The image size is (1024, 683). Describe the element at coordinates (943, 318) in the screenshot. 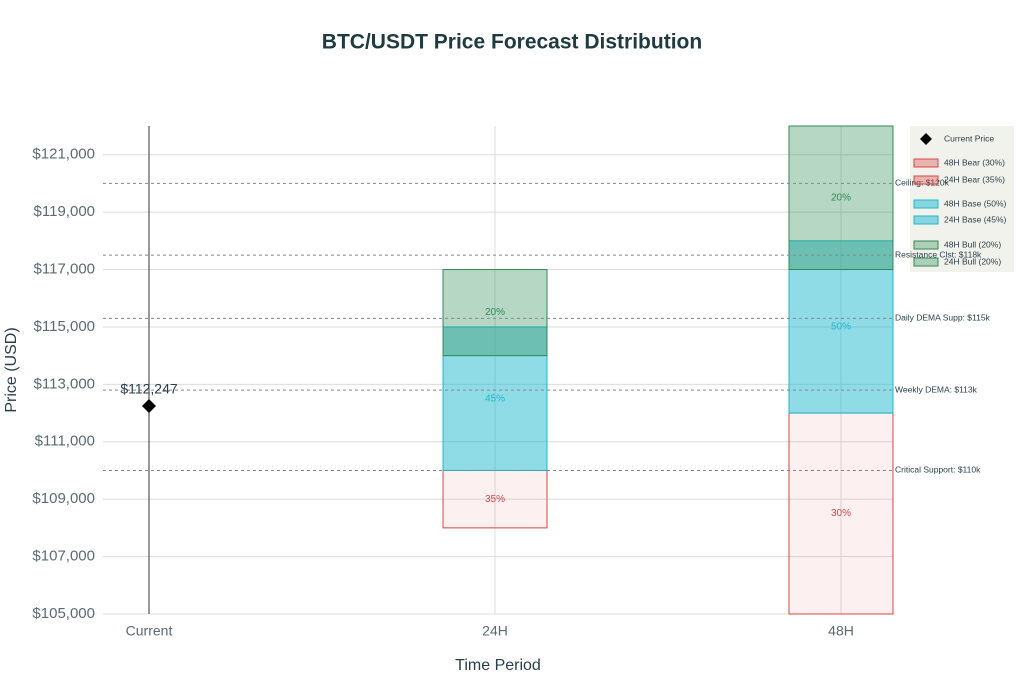

I see `reference-label: Daily DEMA Supp: $115k` at that location.